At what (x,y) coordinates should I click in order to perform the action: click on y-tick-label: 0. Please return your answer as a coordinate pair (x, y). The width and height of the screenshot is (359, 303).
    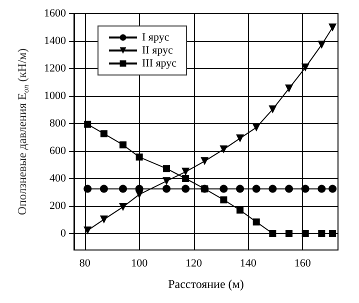
    Looking at the image, I should click on (63, 234).